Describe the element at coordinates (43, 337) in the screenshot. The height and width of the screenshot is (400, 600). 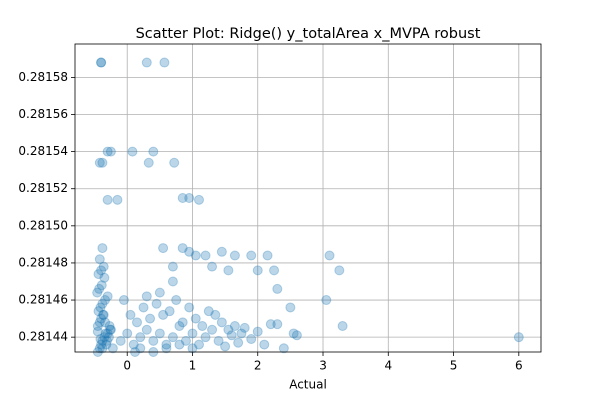
I see `y-tick-label: 0.28144` at that location.